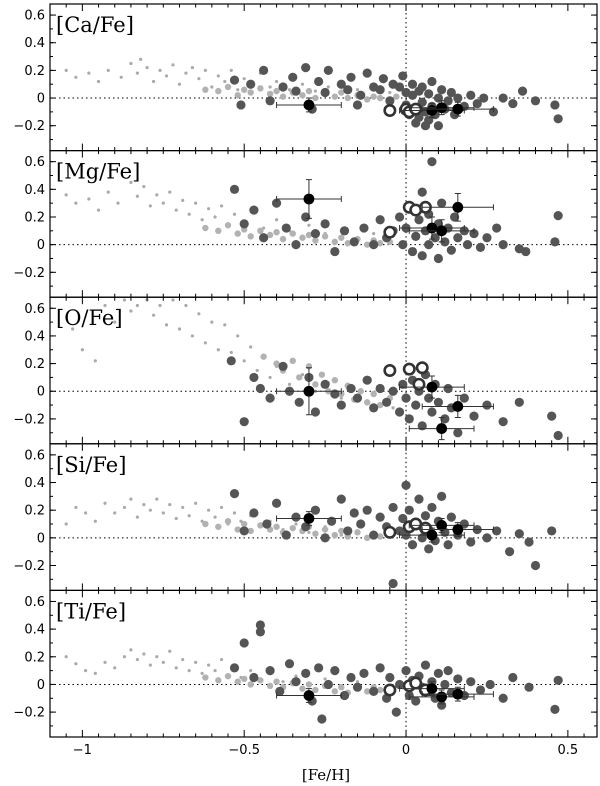 The image size is (600, 786). Describe the element at coordinates (34, 511) in the screenshot. I see `y-tick-label: 0.2` at that location.